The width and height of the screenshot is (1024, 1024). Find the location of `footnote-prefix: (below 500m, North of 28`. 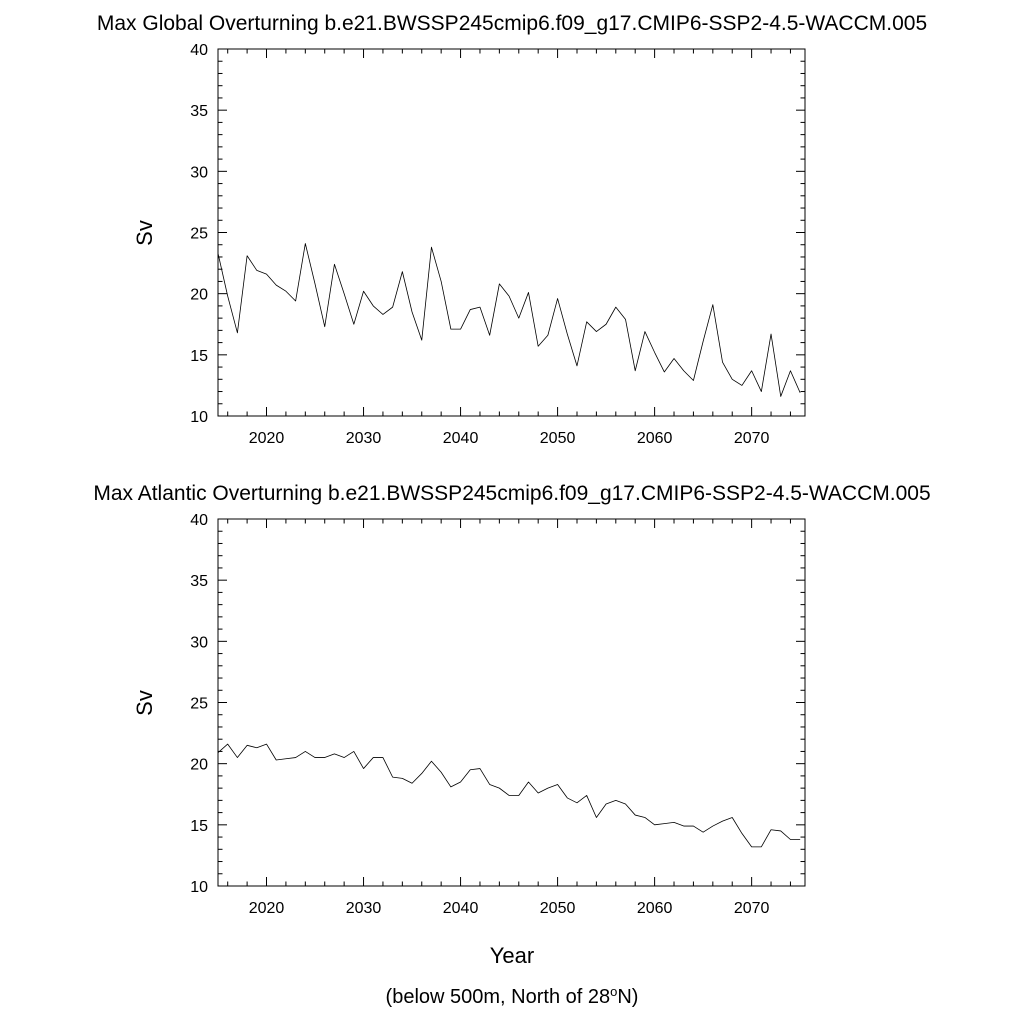

footnote-prefix: (below 500m, North of 28 is located at coordinates (498, 997).